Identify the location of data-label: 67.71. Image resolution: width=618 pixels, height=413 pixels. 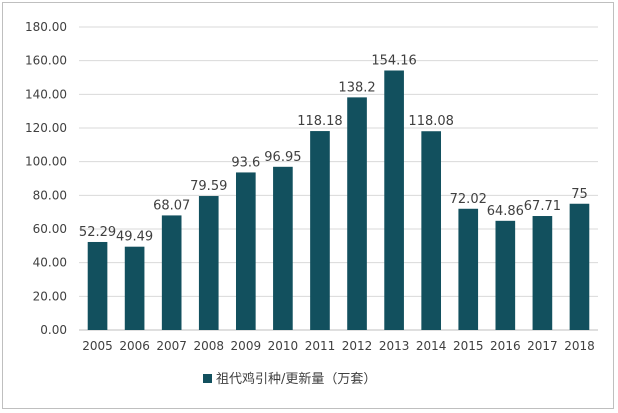
(542, 206).